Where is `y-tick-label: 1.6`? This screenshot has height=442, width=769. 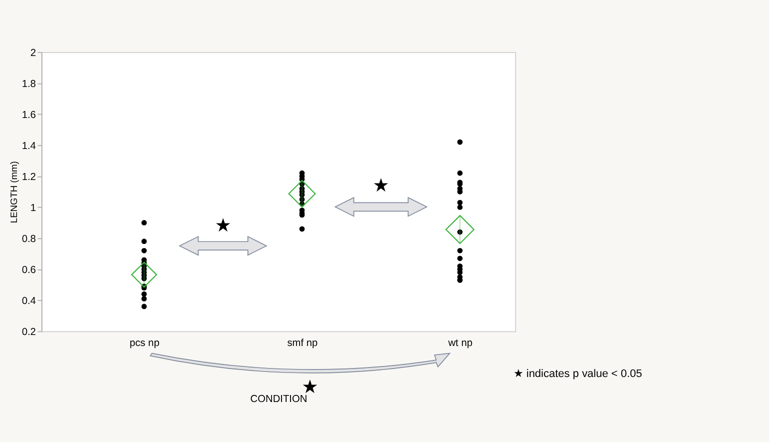 y-tick-label: 1.6 is located at coordinates (29, 115).